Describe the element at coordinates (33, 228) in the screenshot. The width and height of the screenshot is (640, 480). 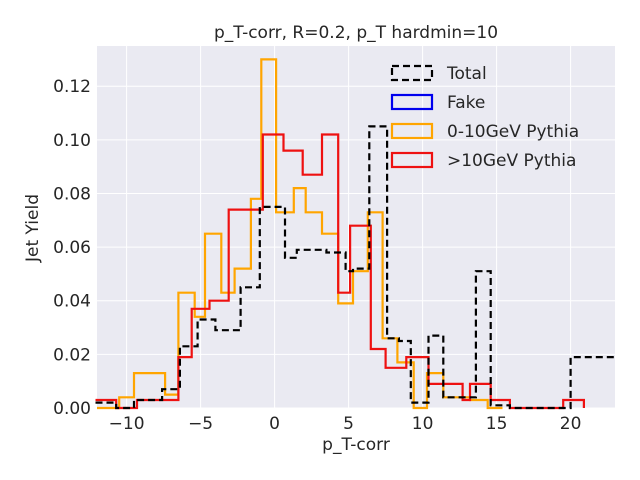
I see `y-axis-label: Jet Yield` at that location.